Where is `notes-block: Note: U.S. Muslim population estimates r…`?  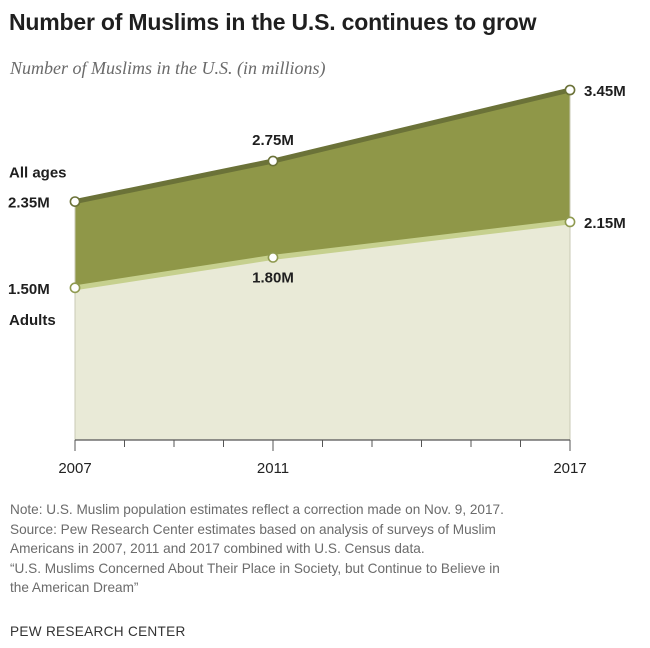
notes-block: Note: U.S. Muslim population estimates r… is located at coordinates (325, 549).